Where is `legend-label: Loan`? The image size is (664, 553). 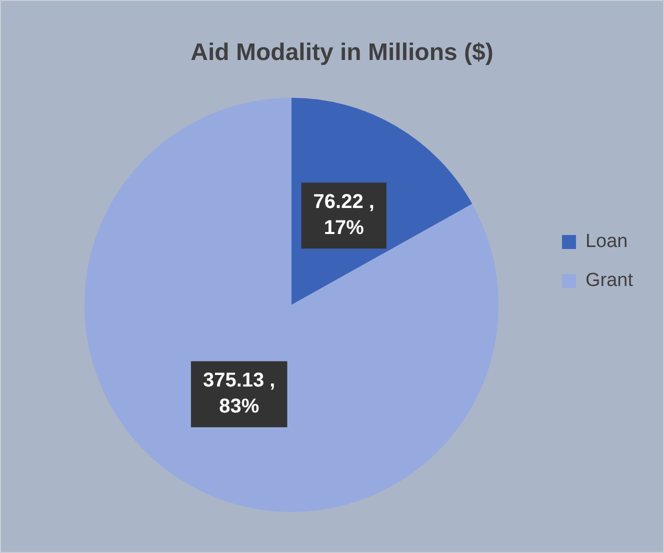
legend-label: Loan is located at coordinates (606, 241).